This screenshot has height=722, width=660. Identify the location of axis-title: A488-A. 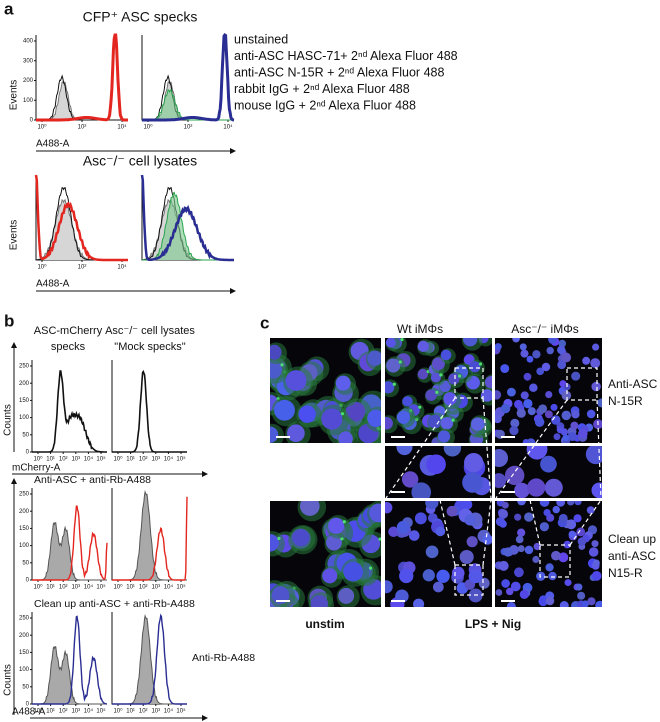
(53, 144).